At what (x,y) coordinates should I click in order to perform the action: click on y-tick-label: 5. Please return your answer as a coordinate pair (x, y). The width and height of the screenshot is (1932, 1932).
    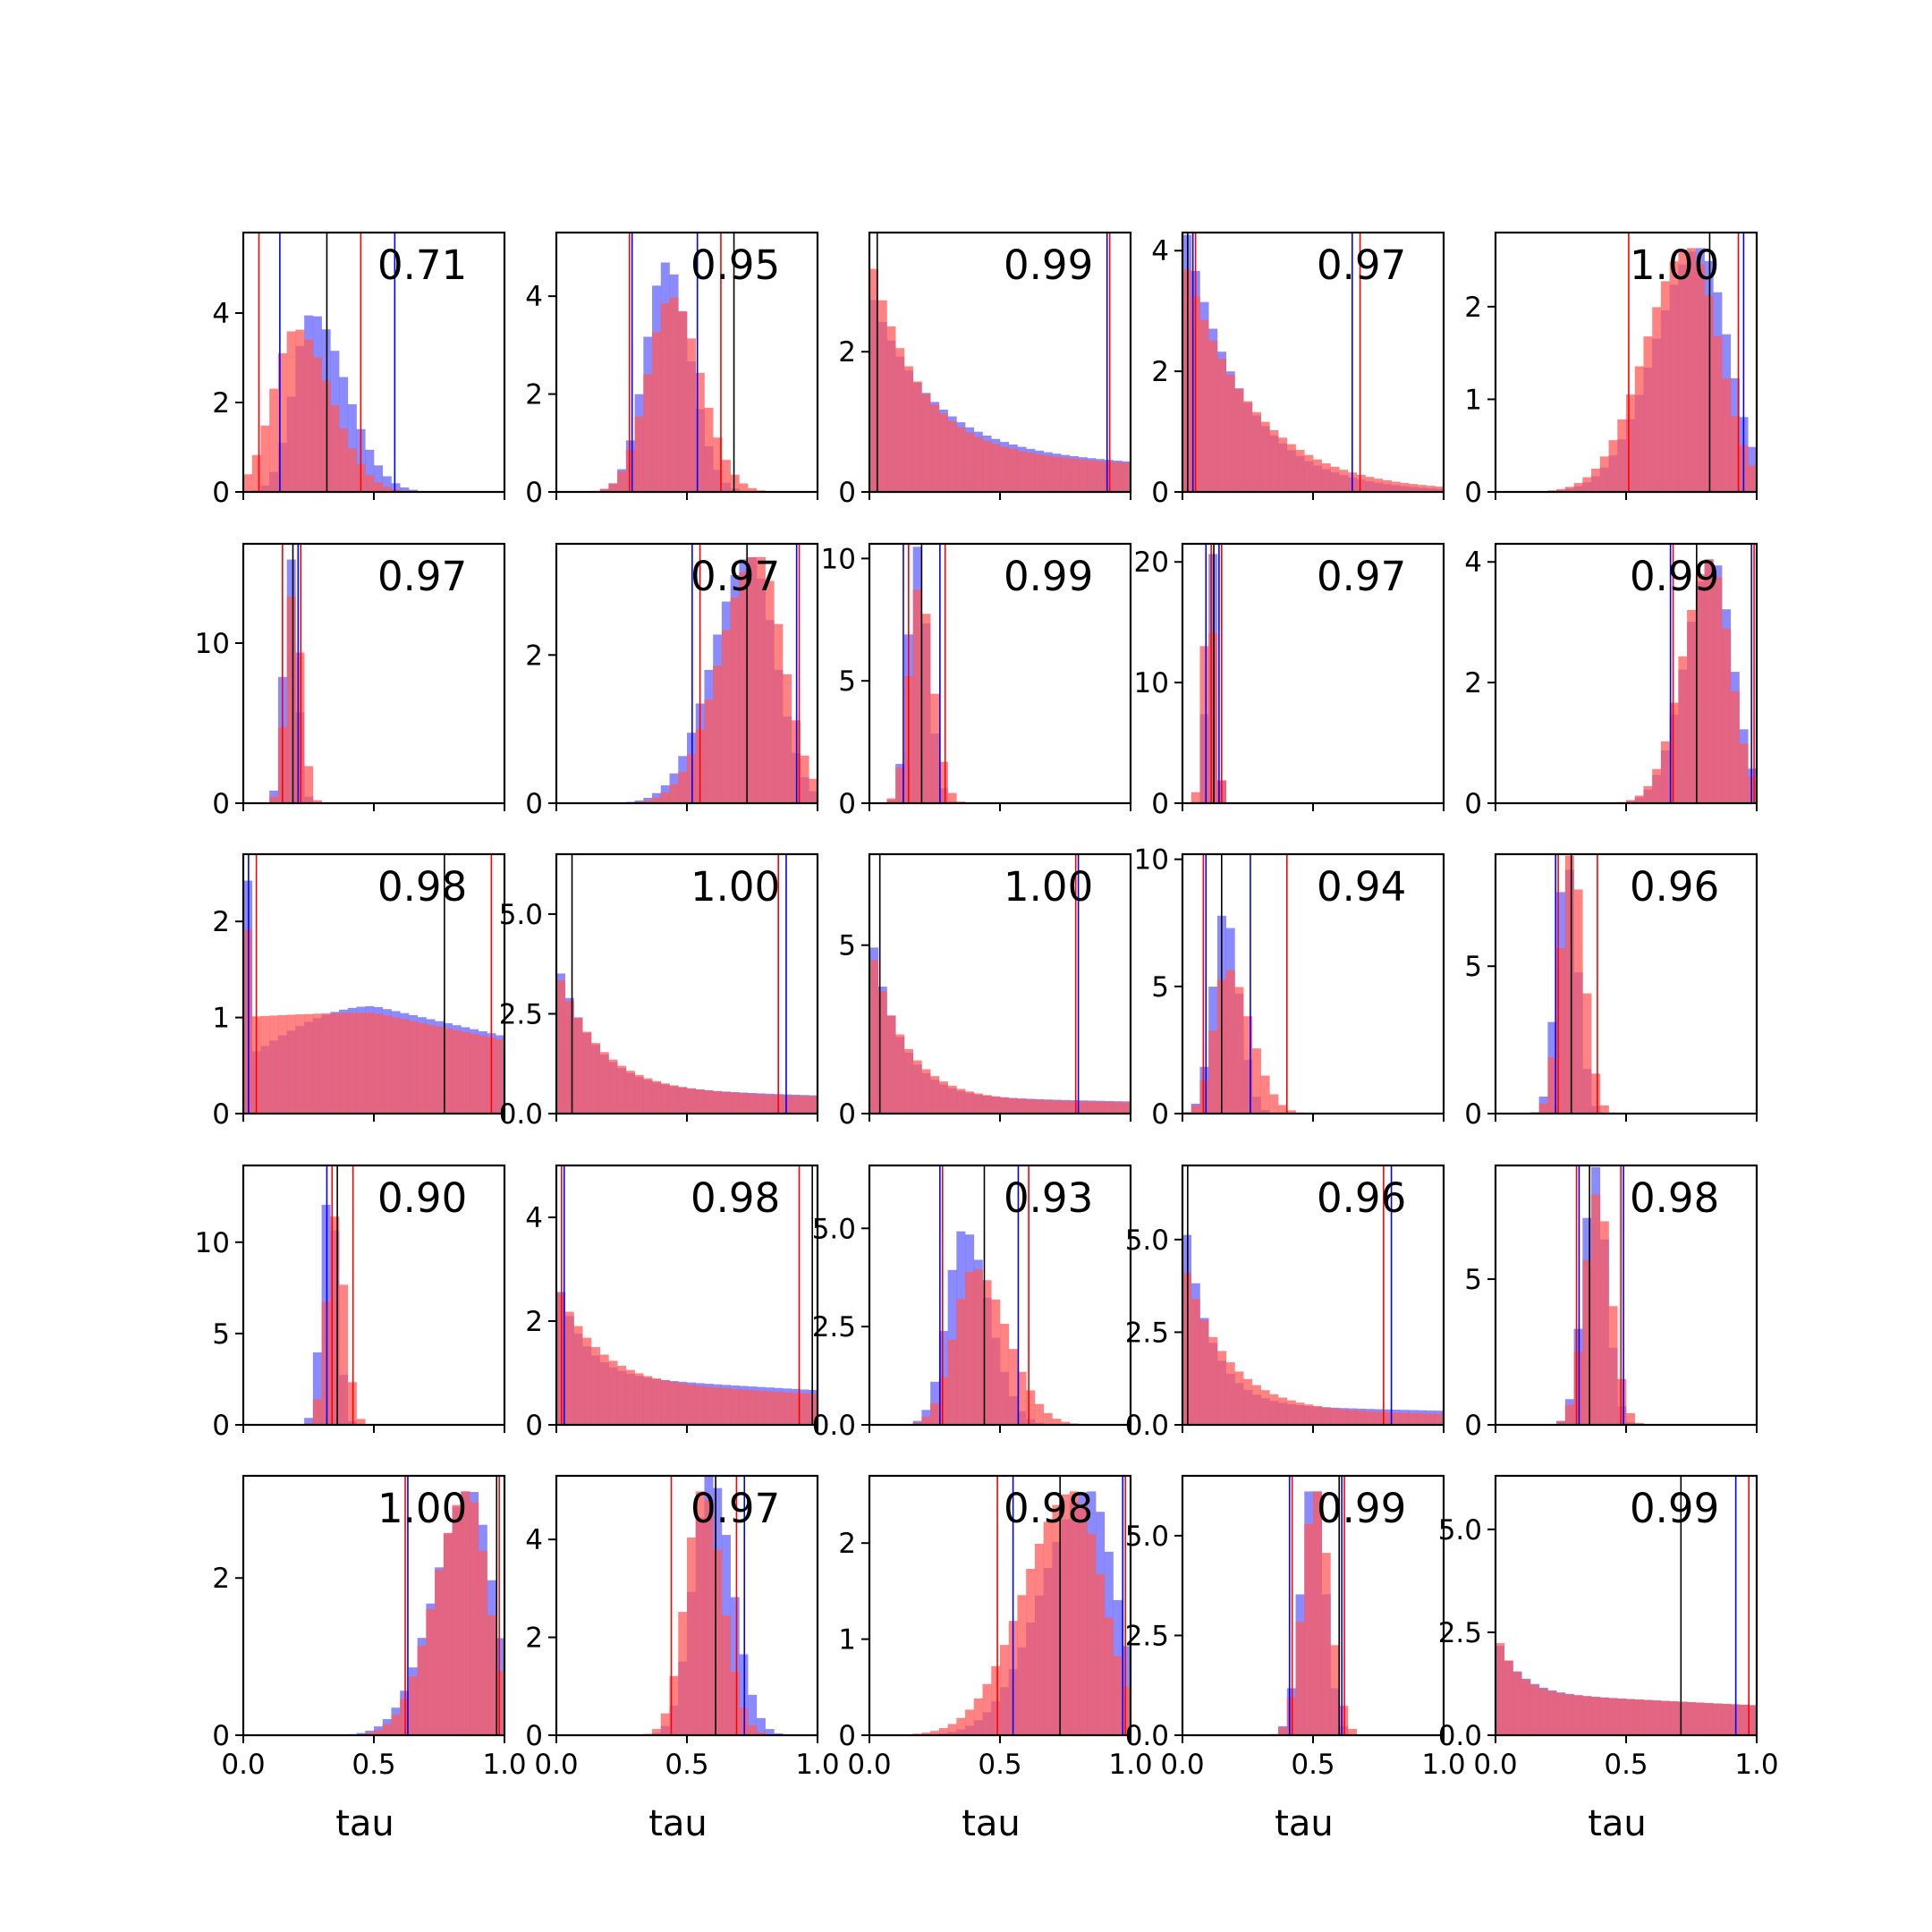
    Looking at the image, I should click on (1473, 967).